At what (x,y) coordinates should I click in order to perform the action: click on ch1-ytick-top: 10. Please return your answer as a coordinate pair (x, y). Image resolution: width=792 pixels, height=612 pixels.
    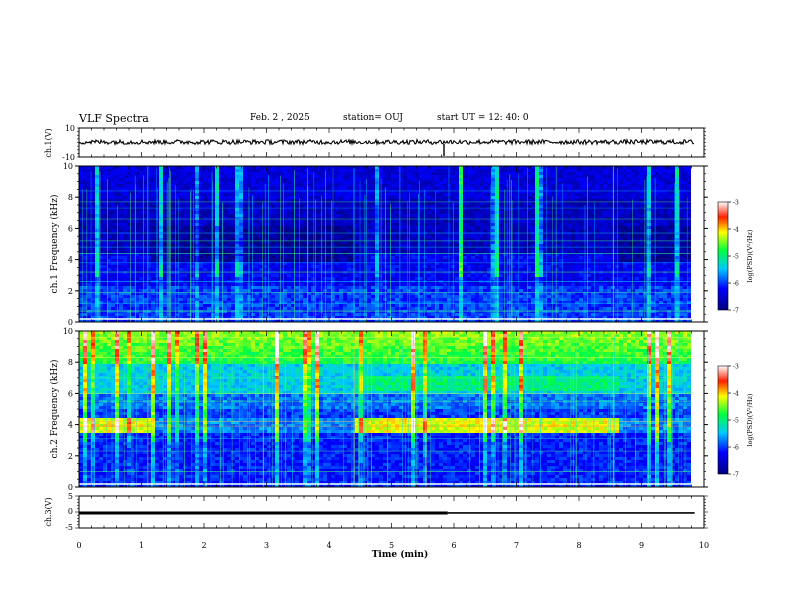
    Looking at the image, I should click on (70, 128).